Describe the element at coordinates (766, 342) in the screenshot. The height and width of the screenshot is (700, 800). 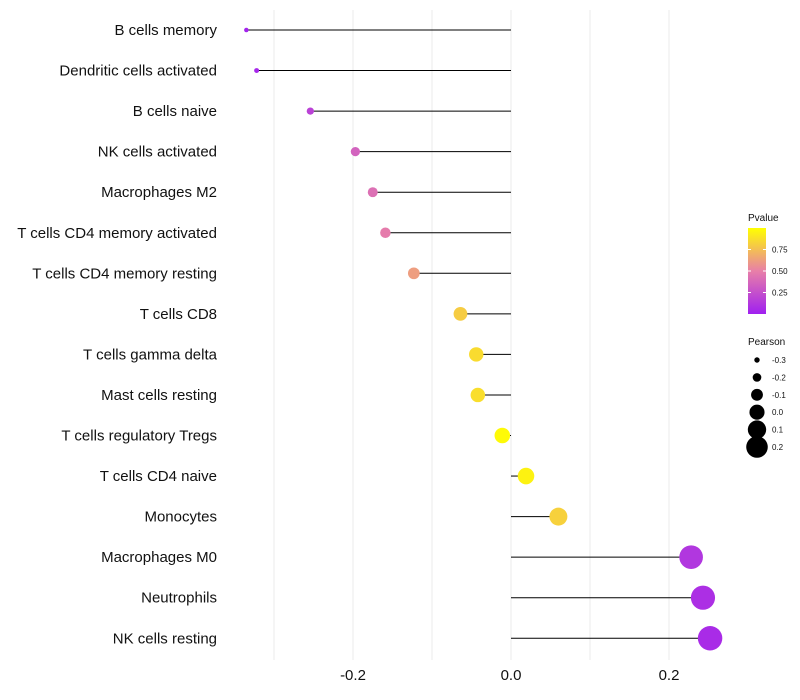
I see `pearson-legend-title: Pearson` at that location.